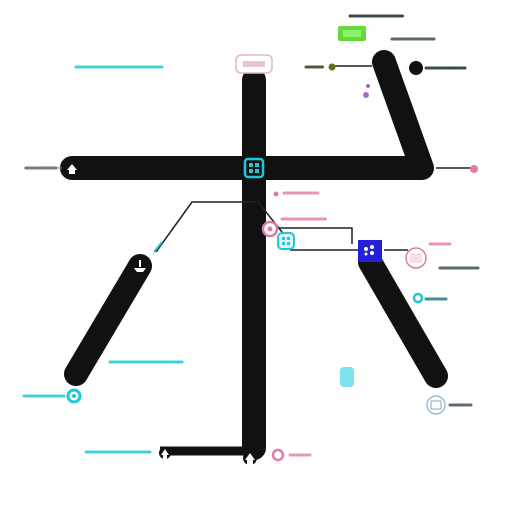 The width and height of the screenshot is (512, 512). I want to click on left-end-node, so click(72, 168).